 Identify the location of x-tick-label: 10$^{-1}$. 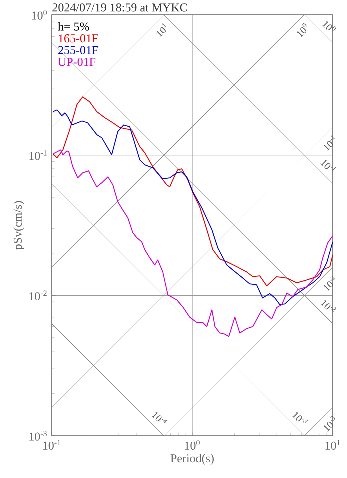
(52, 445).